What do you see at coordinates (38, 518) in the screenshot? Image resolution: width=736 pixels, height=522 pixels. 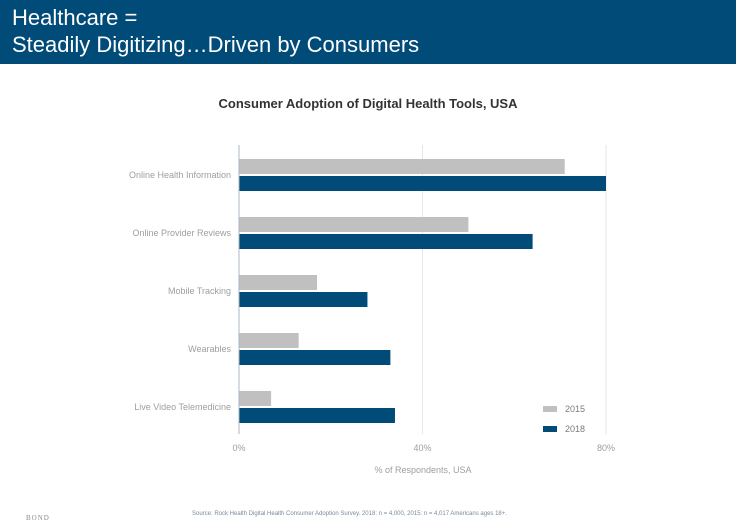 I see `footer-logo: BOND` at bounding box center [38, 518].